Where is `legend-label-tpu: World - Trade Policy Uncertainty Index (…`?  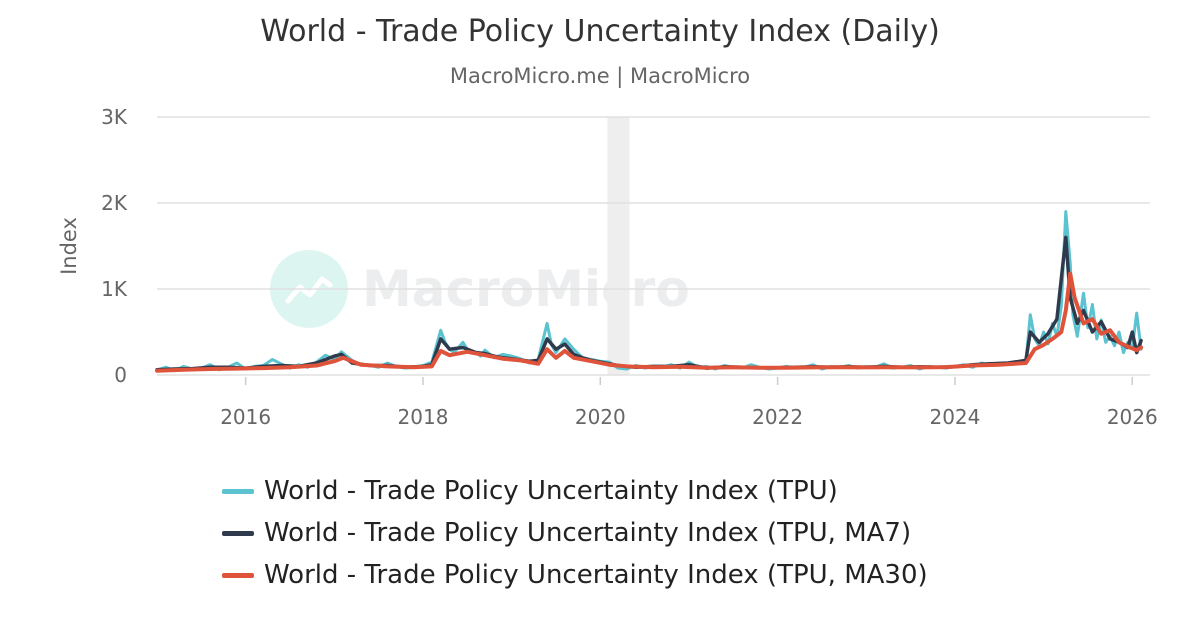 legend-label-tpu: World - Trade Policy Uncertainty Index (… is located at coordinates (551, 491).